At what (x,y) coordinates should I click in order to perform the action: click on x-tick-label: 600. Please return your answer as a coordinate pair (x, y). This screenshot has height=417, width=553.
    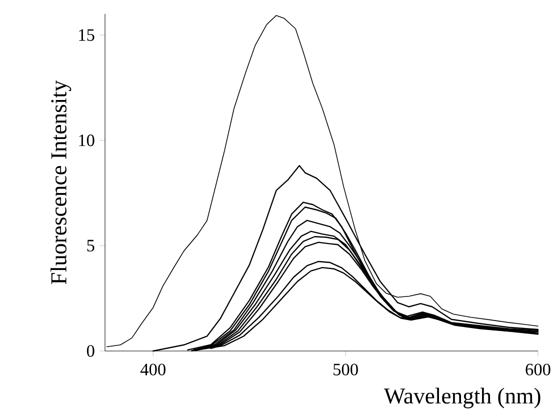
    Looking at the image, I should click on (538, 370).